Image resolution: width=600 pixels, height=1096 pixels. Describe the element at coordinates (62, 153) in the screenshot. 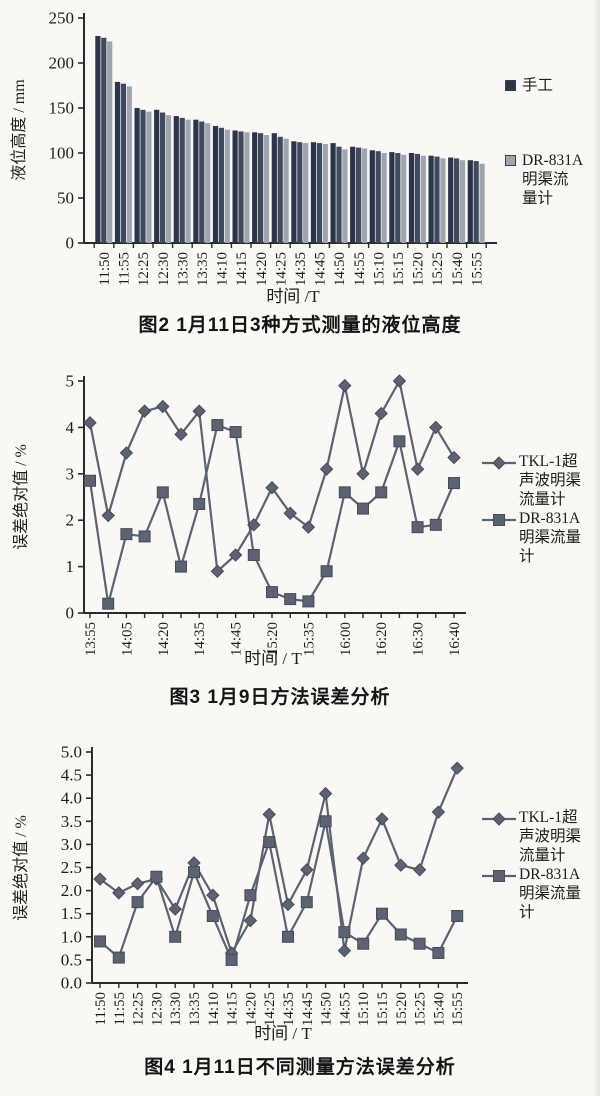

I see `y-tick-label: 100` at that location.